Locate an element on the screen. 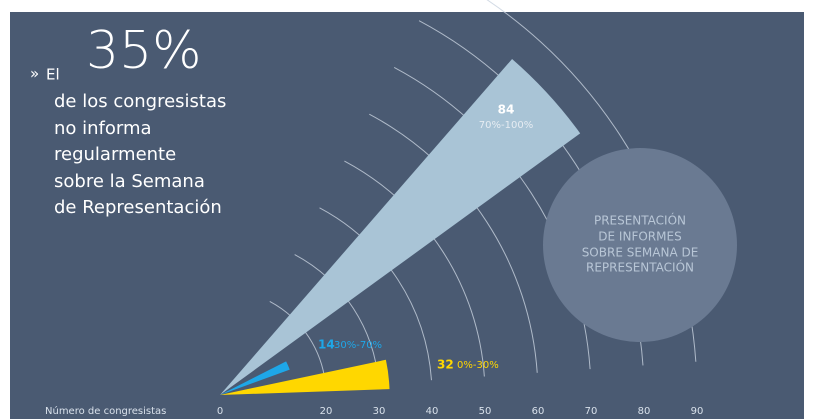 The height and width of the screenshot is (419, 814). x-tick-label: 40 is located at coordinates (432, 411).